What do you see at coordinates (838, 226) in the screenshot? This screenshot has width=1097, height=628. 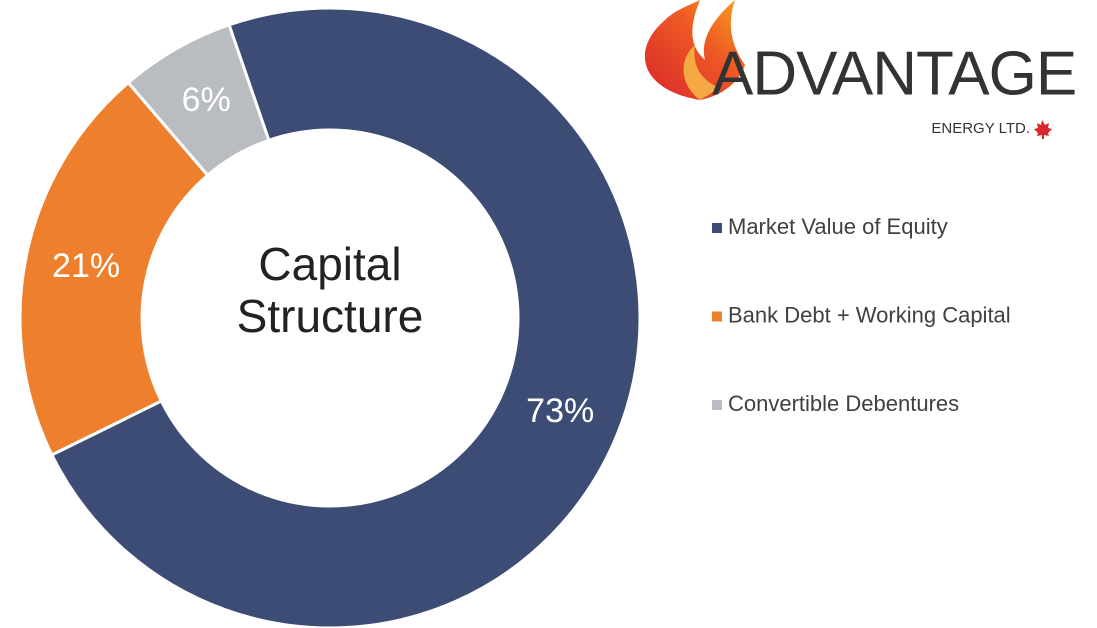 I see `legend-label: Market Value of Equity` at bounding box center [838, 226].